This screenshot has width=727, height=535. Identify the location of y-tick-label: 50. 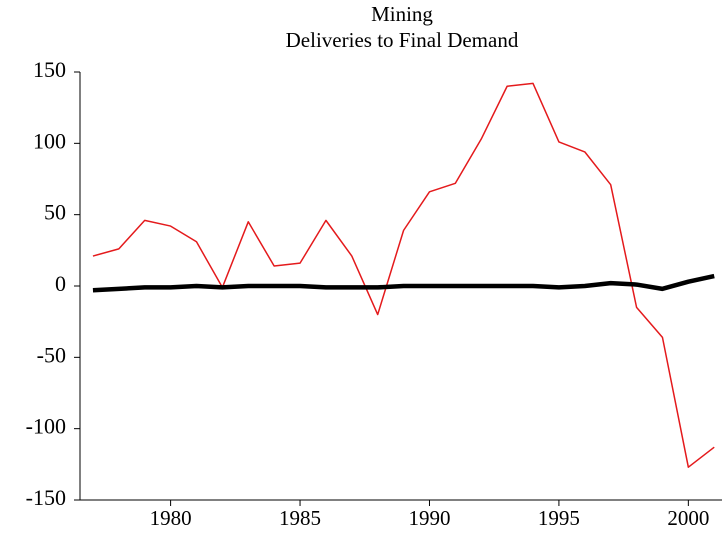
(55, 212).